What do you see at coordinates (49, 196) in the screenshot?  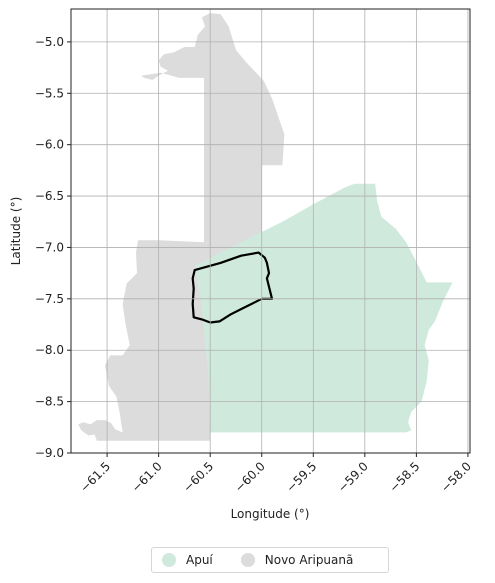 I see `y-tick-label: −6.5` at bounding box center [49, 196].